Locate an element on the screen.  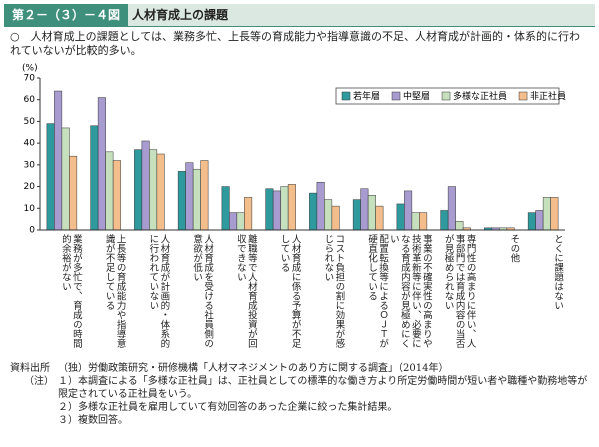
title: 人材育成上の課題 is located at coordinates (180, 15).